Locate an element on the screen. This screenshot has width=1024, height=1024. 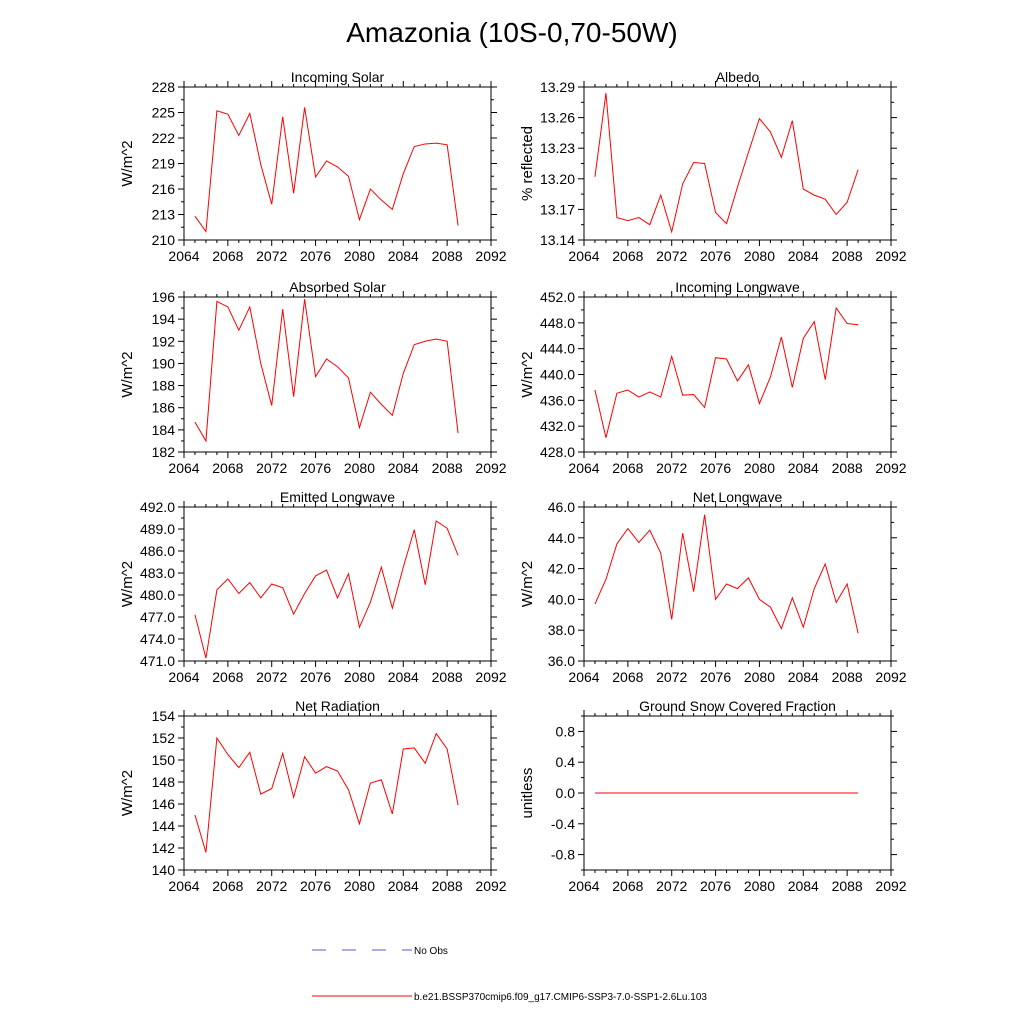
y-tick-label: 471.0 is located at coordinates (157, 661).